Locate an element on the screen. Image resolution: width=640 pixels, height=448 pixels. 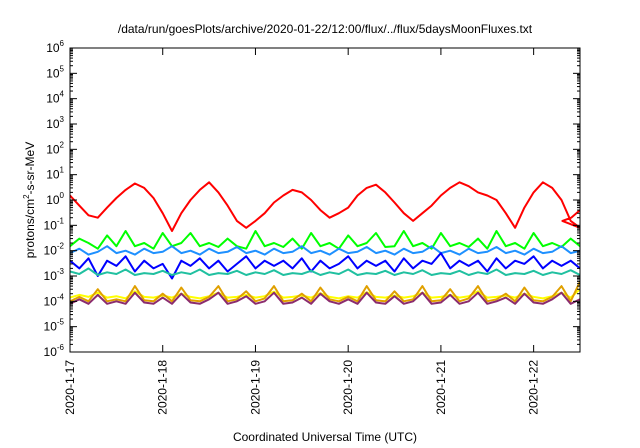
y-tick-label: 10¹ is located at coordinates (55, 174).